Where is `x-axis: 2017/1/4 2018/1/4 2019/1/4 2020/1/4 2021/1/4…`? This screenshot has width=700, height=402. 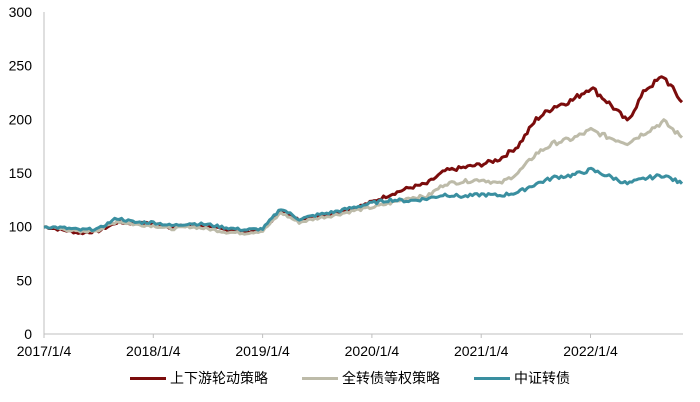
x-axis: 2017/1/4 2018/1/4 2019/1/4 2020/1/4 2021/1/4… is located at coordinates (350, 346).